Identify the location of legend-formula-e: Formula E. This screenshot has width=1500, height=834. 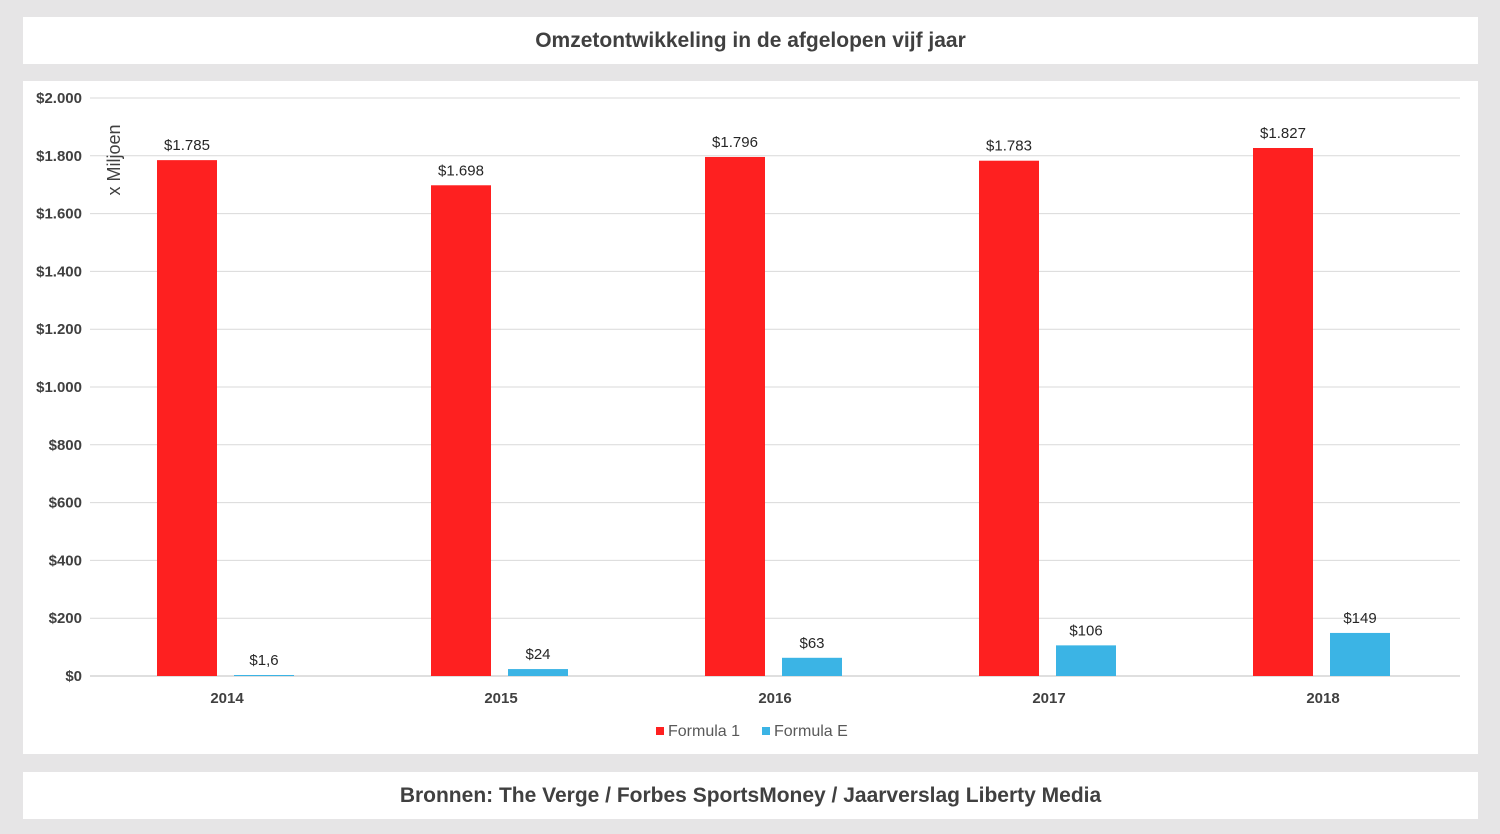
(805, 731).